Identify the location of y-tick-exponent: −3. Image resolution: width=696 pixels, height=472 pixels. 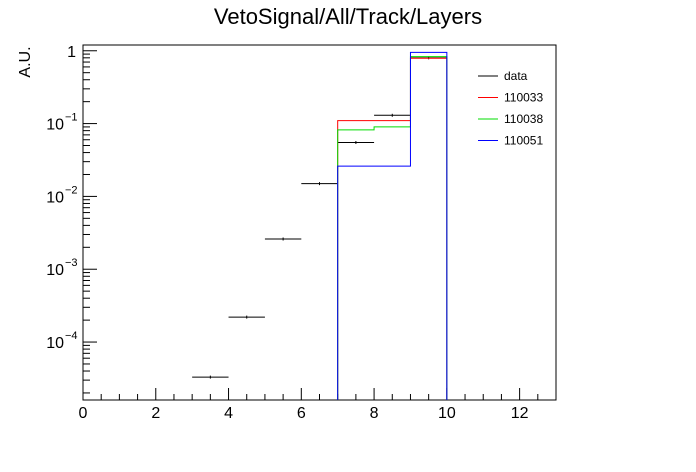
(71, 263).